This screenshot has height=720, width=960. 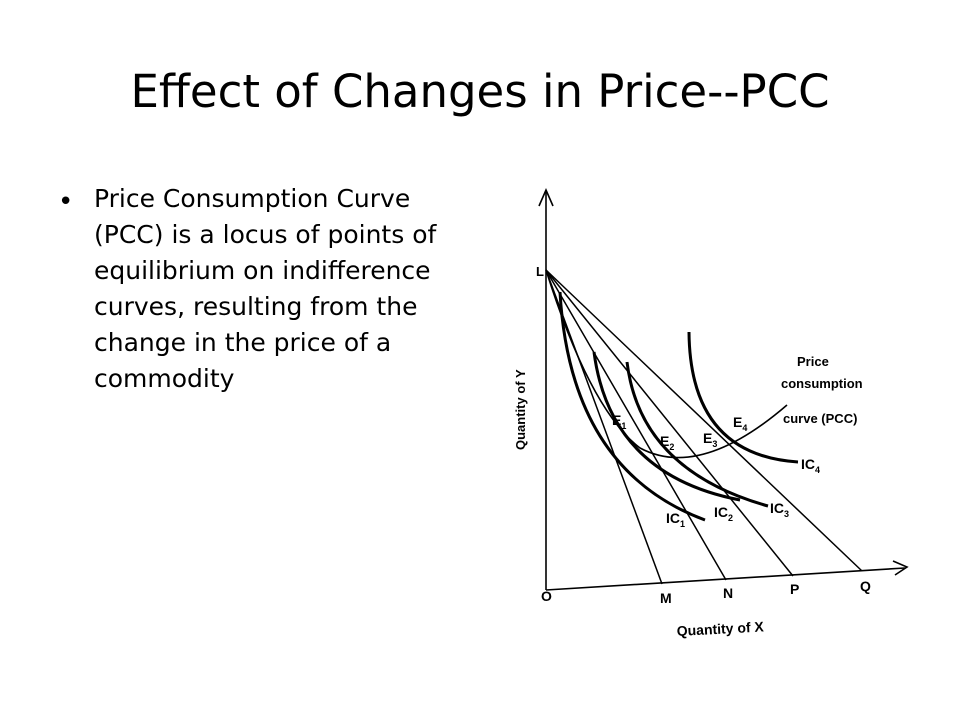 I want to click on y-axis-title: Quantity of Y, so click(x=520, y=409).